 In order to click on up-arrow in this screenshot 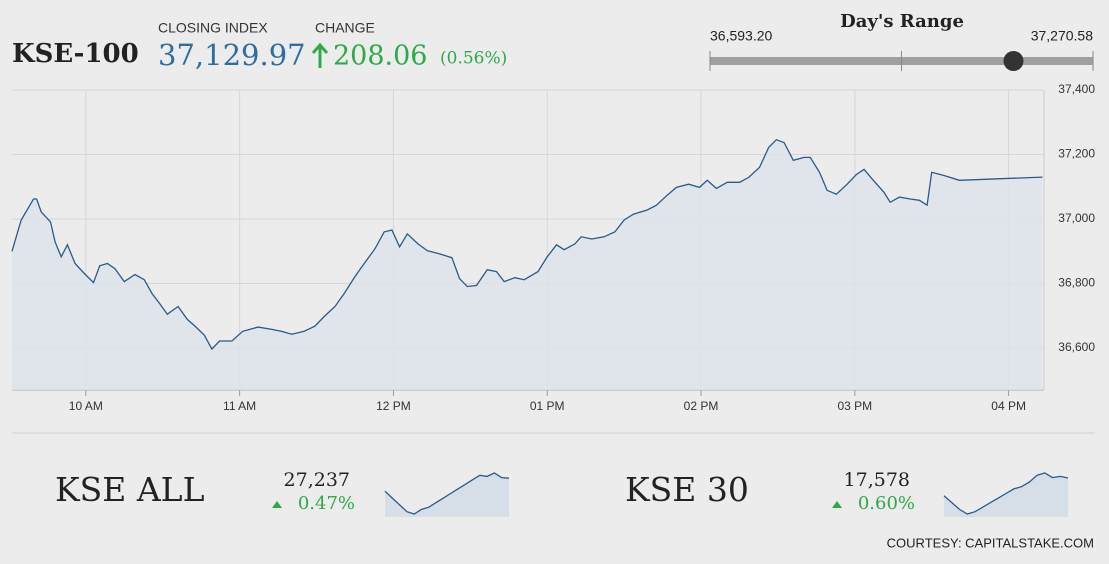, I will do `click(320, 55)`.